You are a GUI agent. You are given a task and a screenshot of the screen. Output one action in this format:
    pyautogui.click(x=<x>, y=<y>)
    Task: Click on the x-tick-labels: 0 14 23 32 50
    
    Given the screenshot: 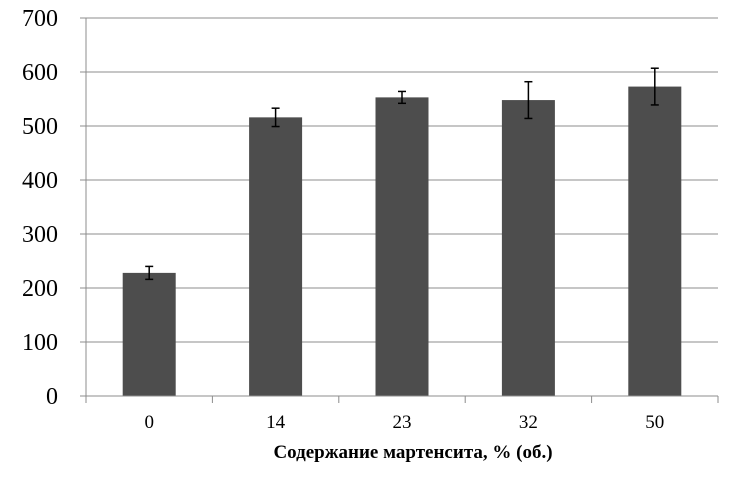 What is the action you would take?
    pyautogui.click(x=404, y=422)
    